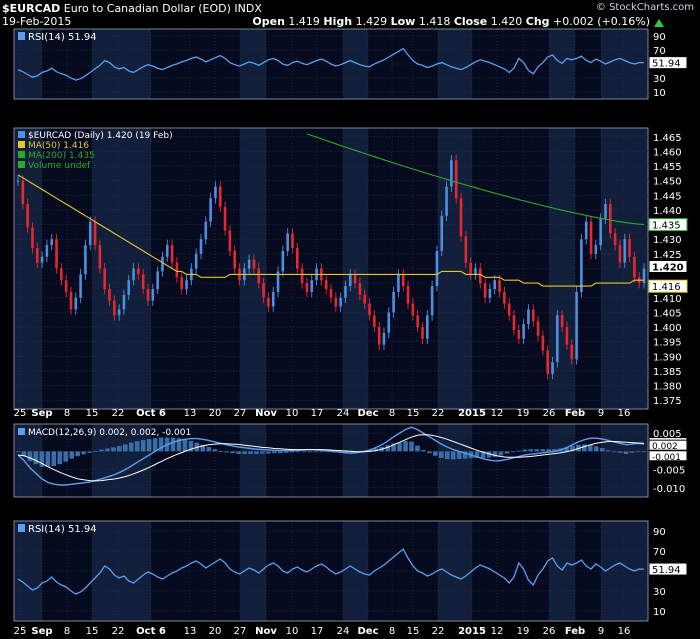 This screenshot has height=639, width=700. I want to click on y-tick-label: 1.400, so click(667, 328).